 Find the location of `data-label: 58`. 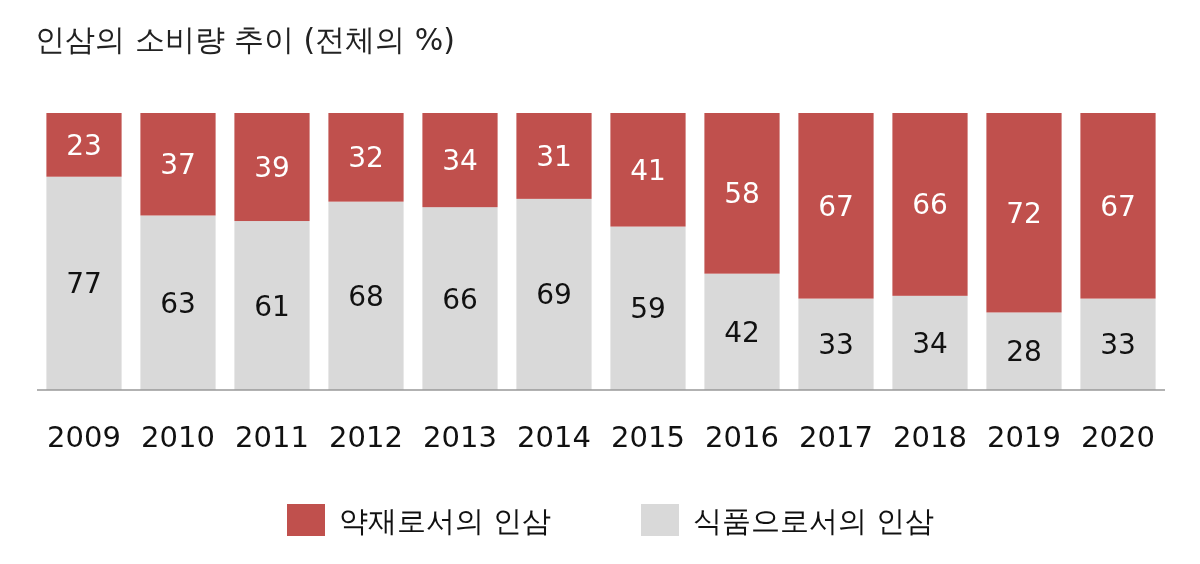

data-label: 58 is located at coordinates (742, 194).